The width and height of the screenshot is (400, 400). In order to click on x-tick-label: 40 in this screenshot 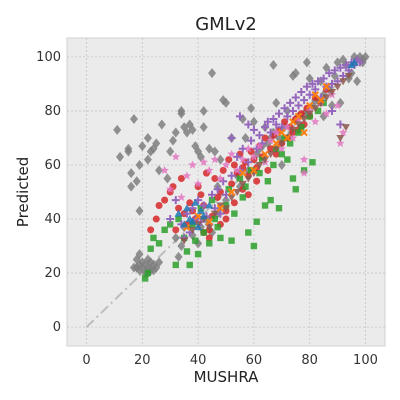, I will do `click(198, 360)`.